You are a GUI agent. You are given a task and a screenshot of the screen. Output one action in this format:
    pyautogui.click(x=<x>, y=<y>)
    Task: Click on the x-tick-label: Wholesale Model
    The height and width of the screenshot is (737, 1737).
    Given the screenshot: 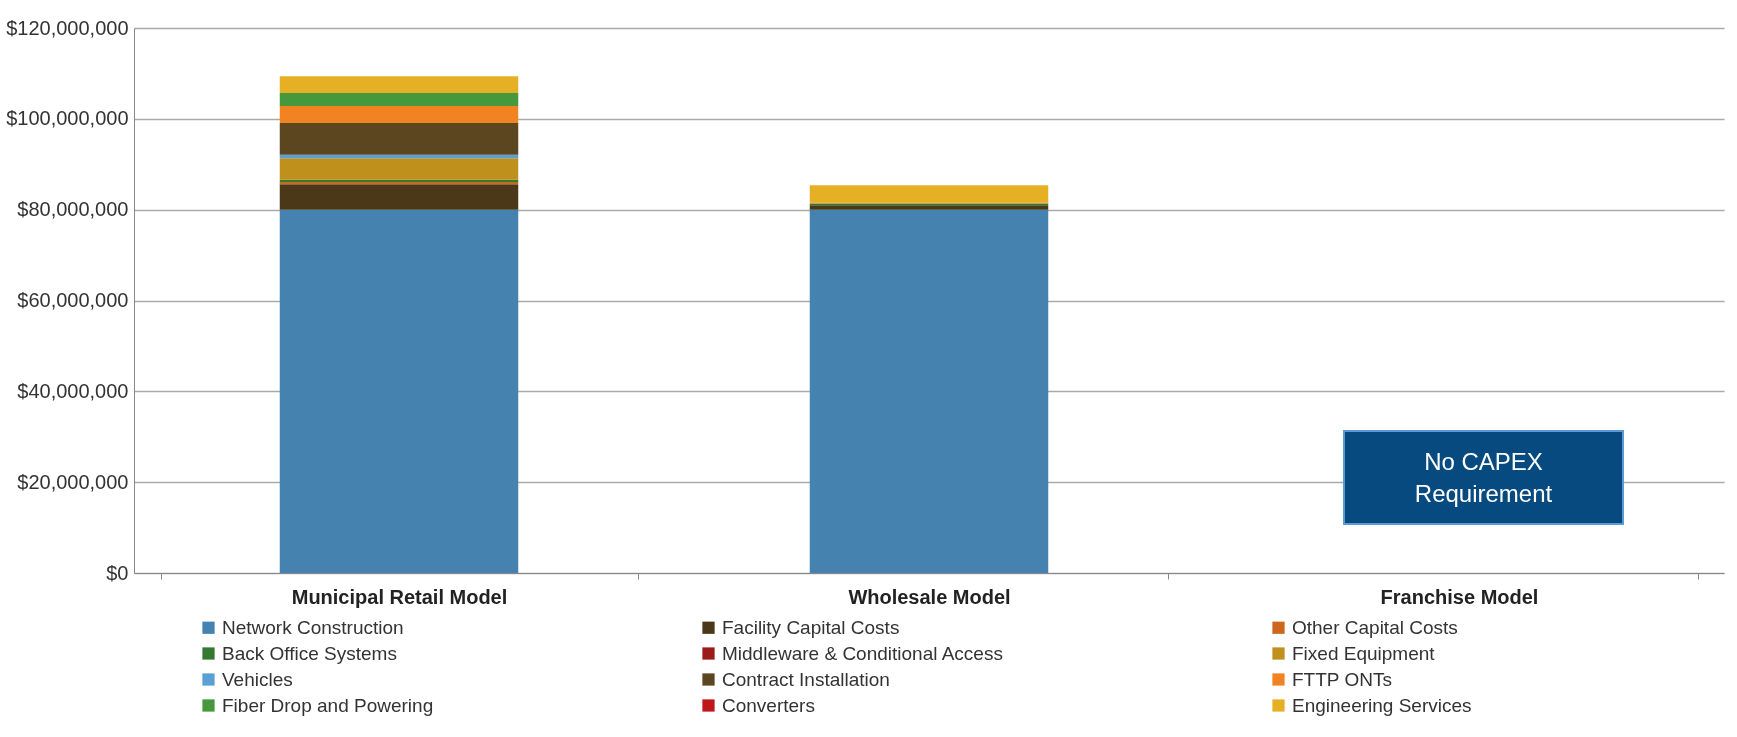 What is the action you would take?
    pyautogui.click(x=929, y=596)
    